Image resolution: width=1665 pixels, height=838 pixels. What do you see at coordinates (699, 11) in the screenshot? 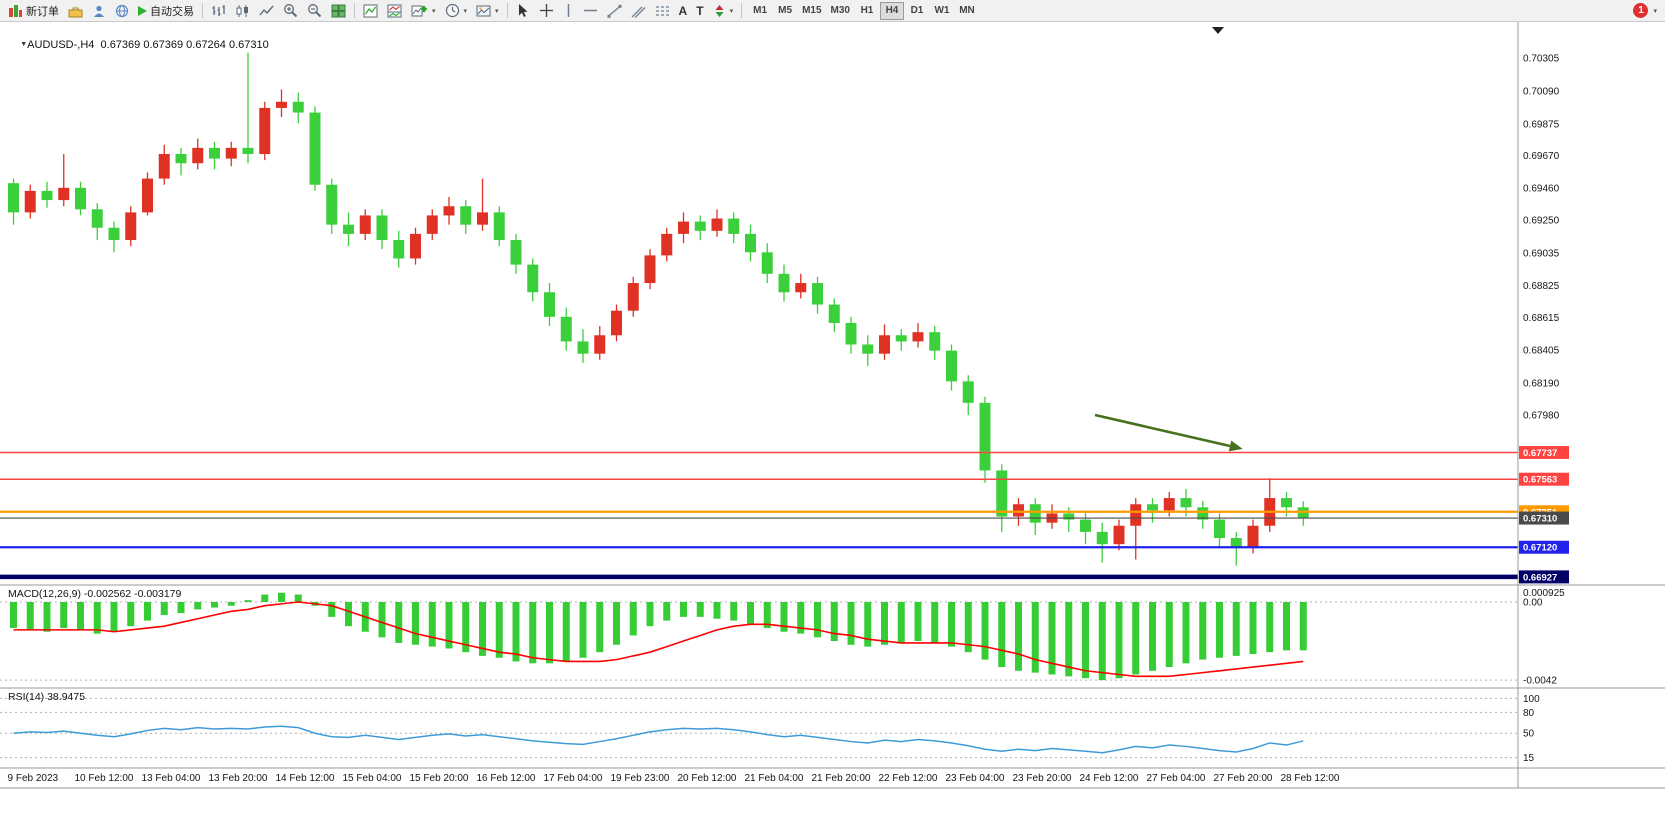
I see `text-label-button: T` at bounding box center [699, 11].